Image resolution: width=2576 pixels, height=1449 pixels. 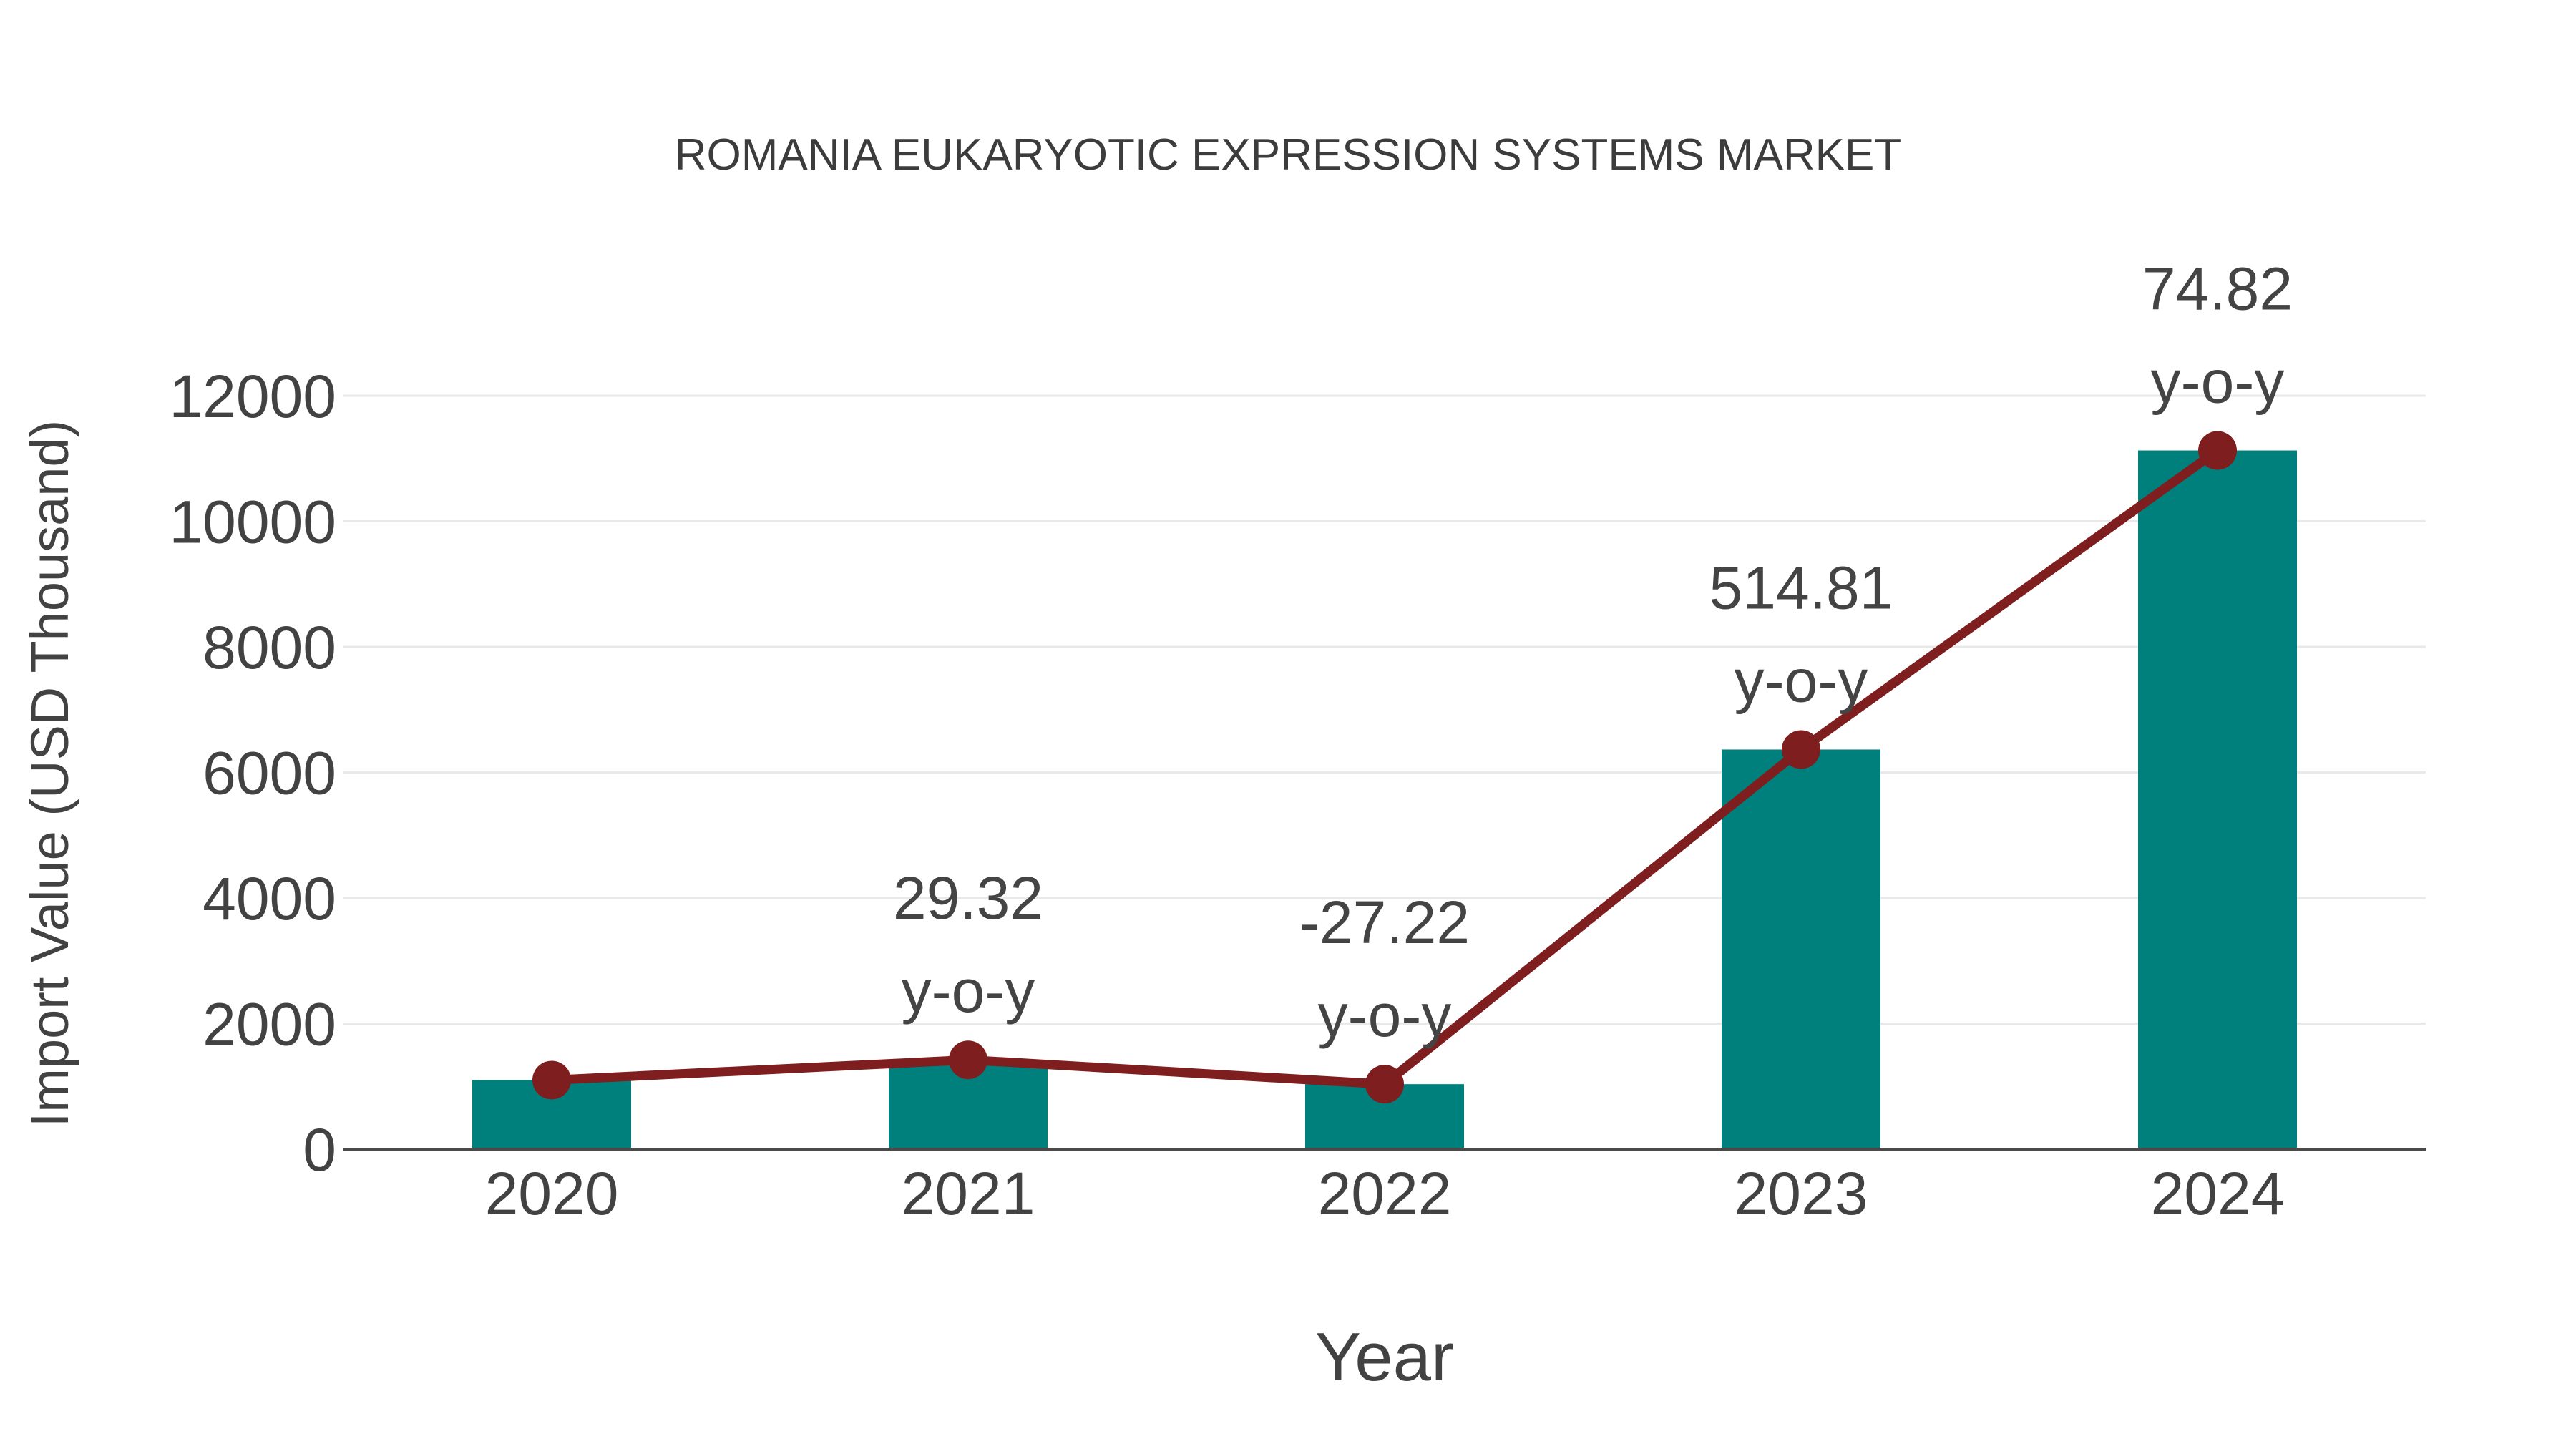 I want to click on y-tick-label-8000: 8000, so click(x=269, y=647).